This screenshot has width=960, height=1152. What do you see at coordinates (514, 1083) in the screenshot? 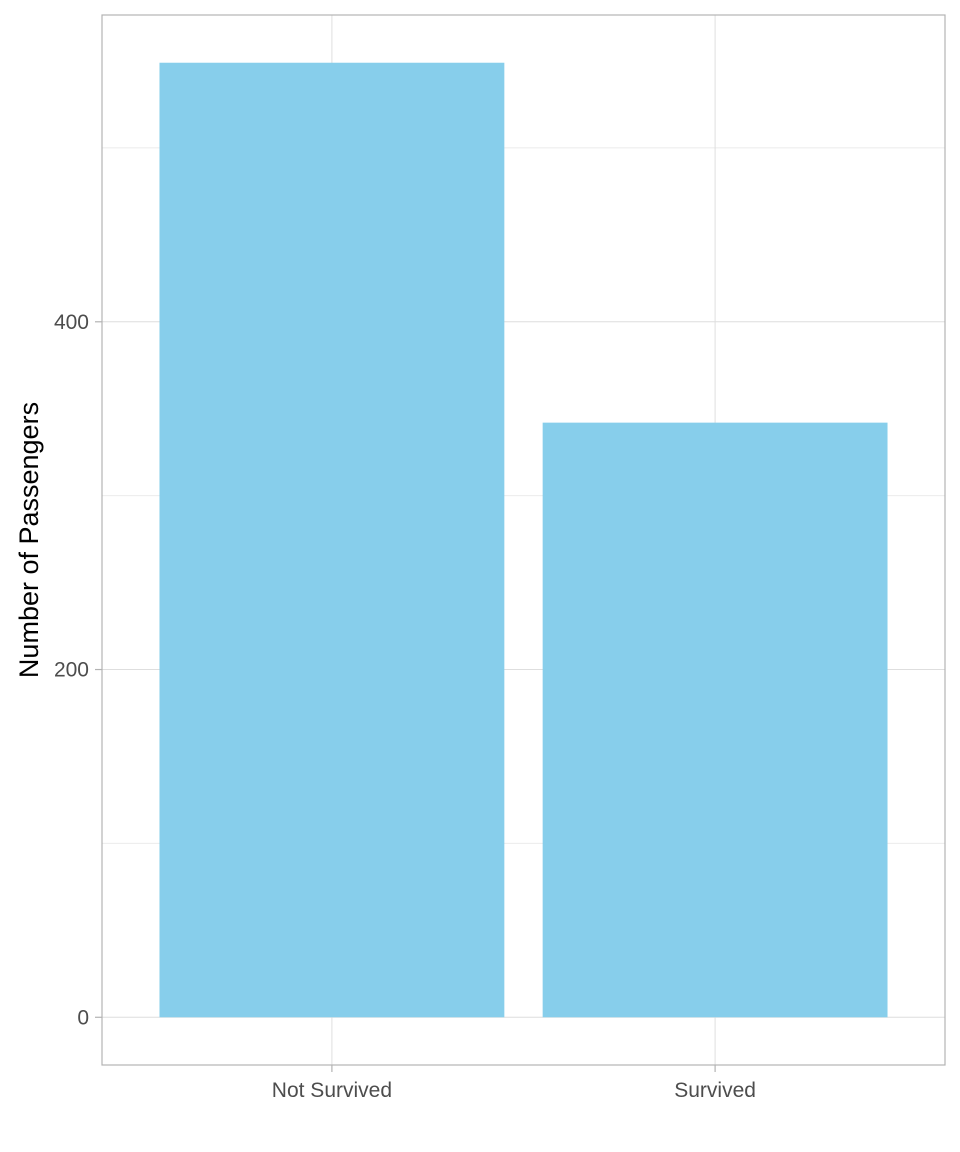
I see `x-axis: Not Survived Survived` at bounding box center [514, 1083].